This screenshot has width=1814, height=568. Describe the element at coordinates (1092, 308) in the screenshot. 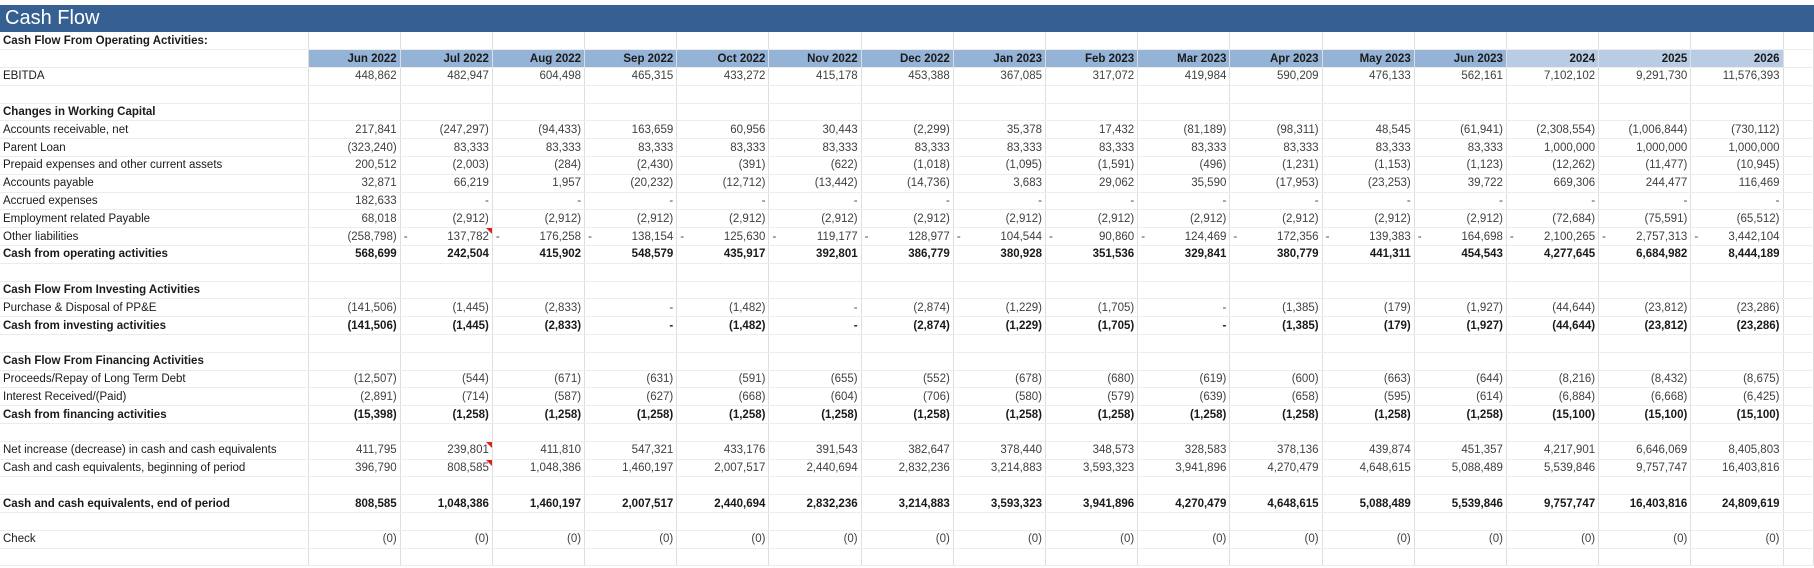

I see `value-cell: (1,705)` at that location.